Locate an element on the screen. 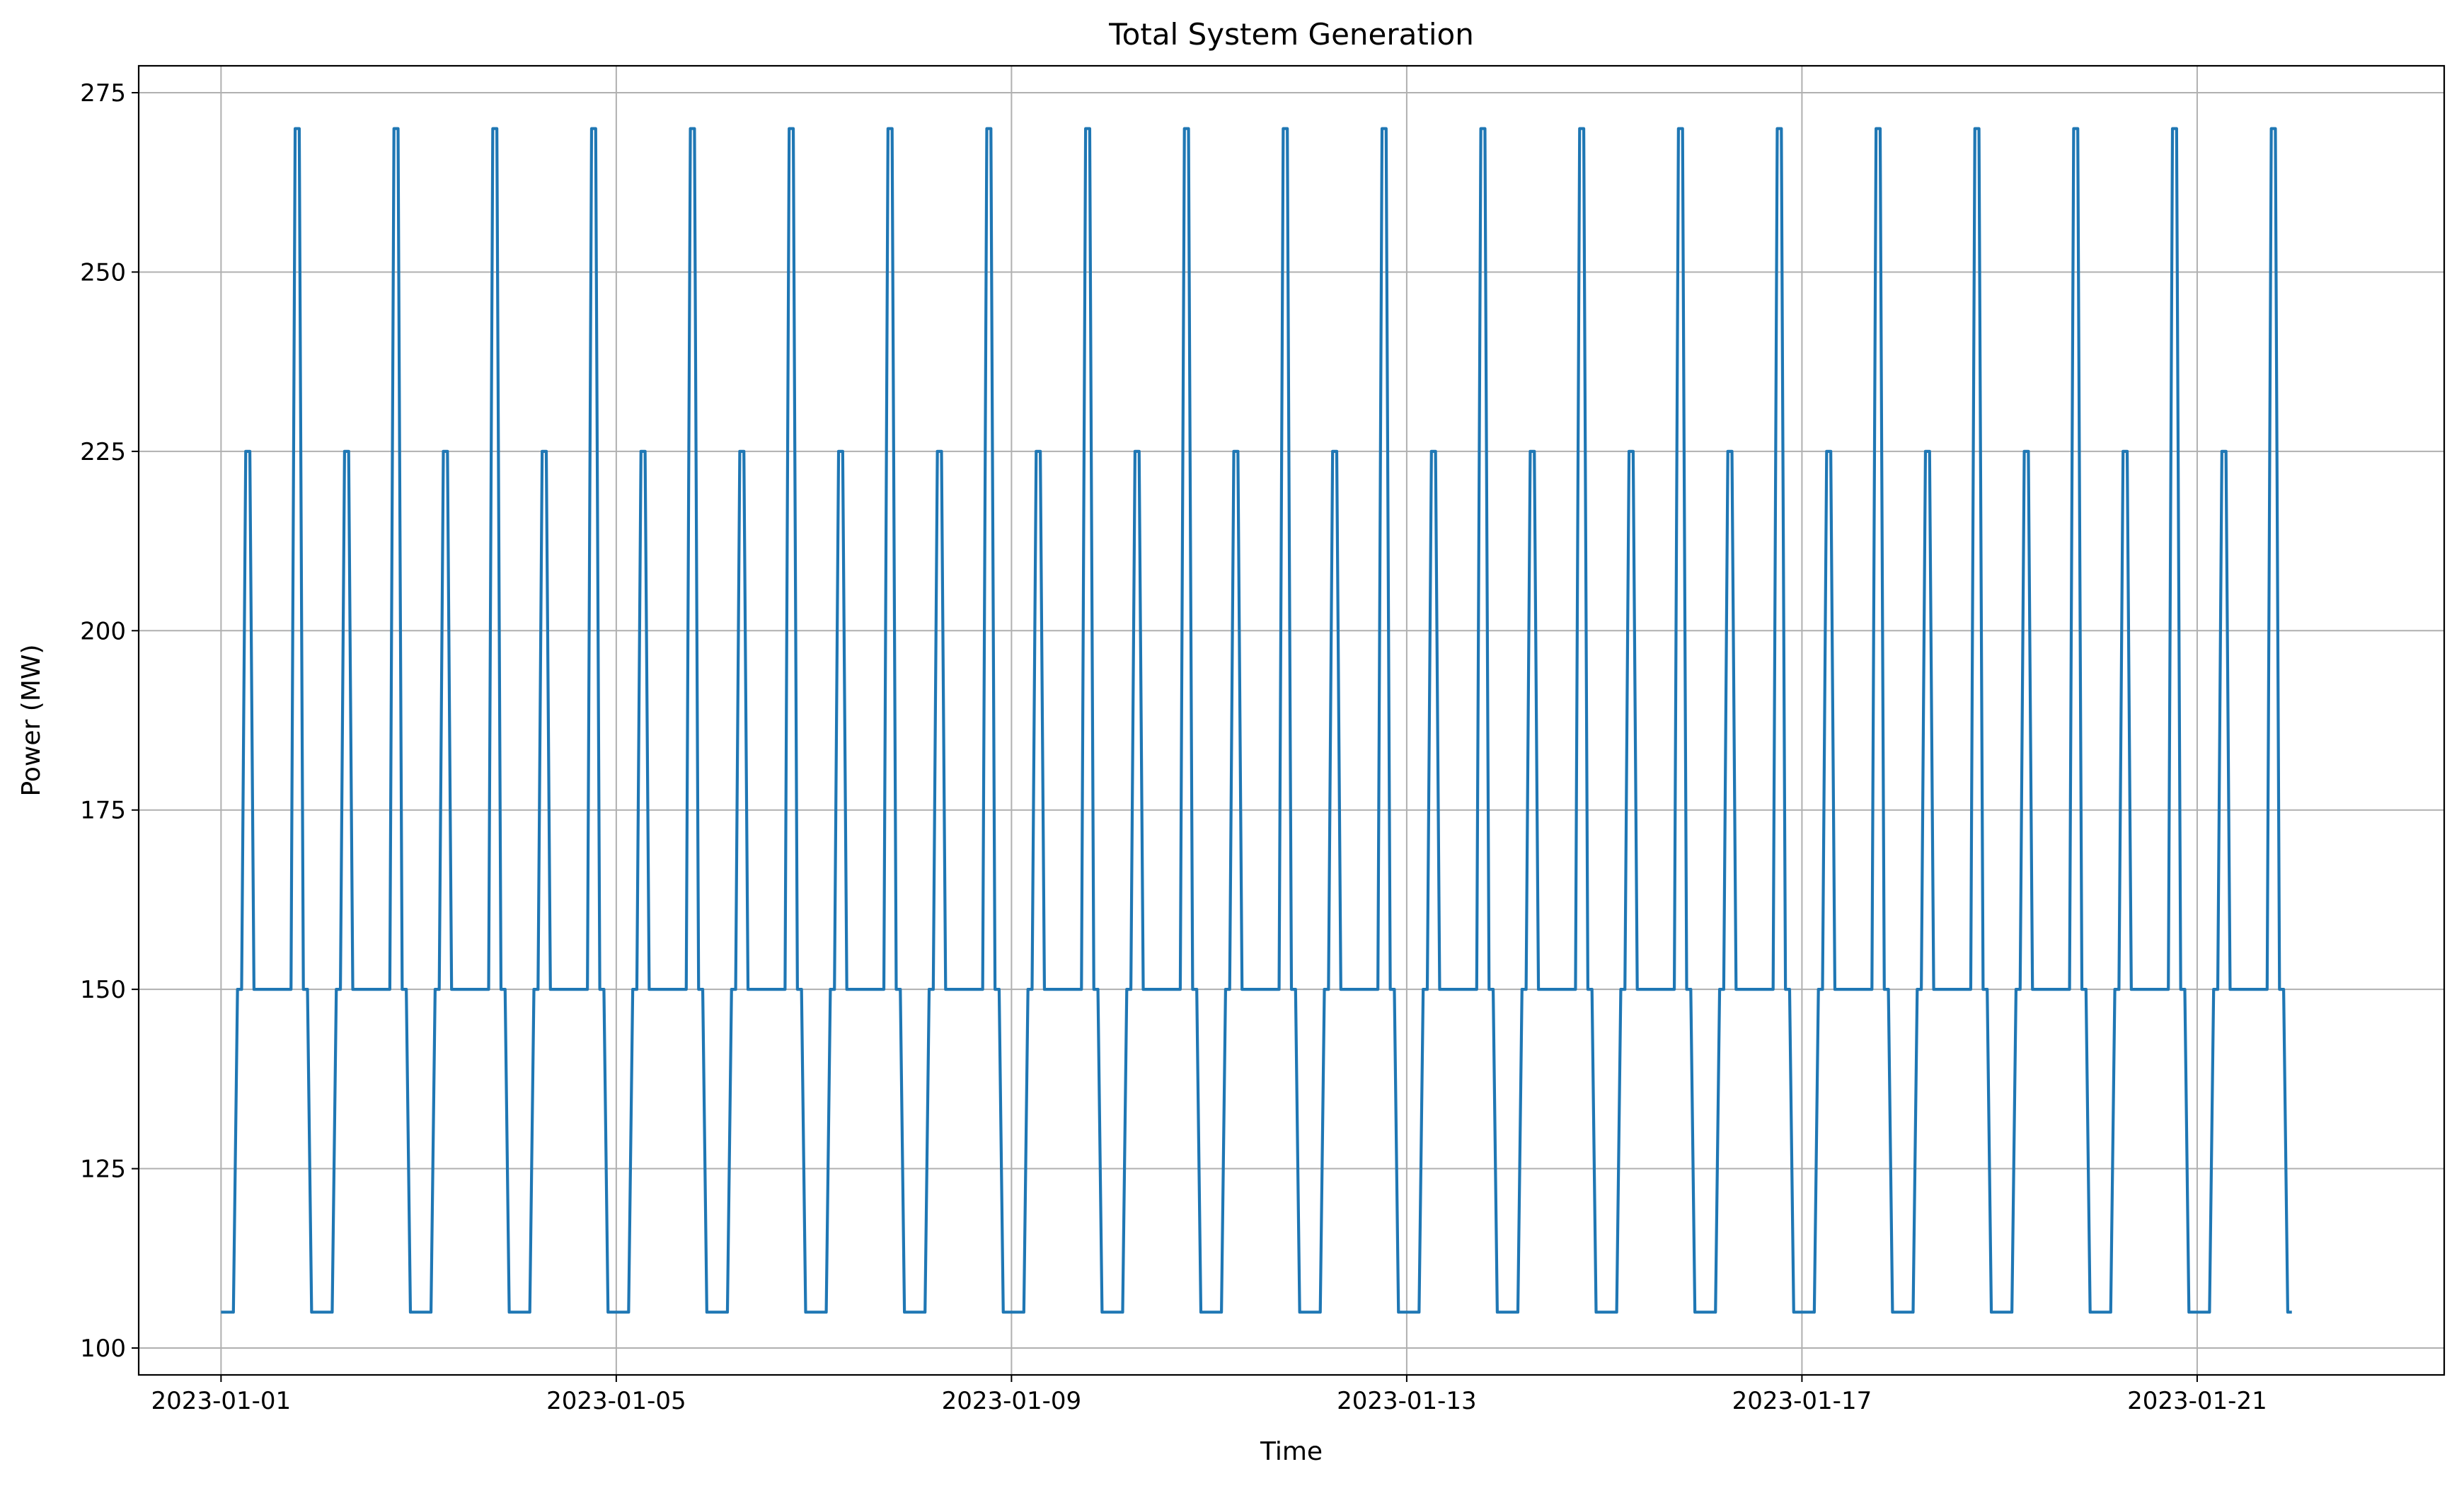  x-tick-label: 2023-01-13 is located at coordinates (1407, 1401).